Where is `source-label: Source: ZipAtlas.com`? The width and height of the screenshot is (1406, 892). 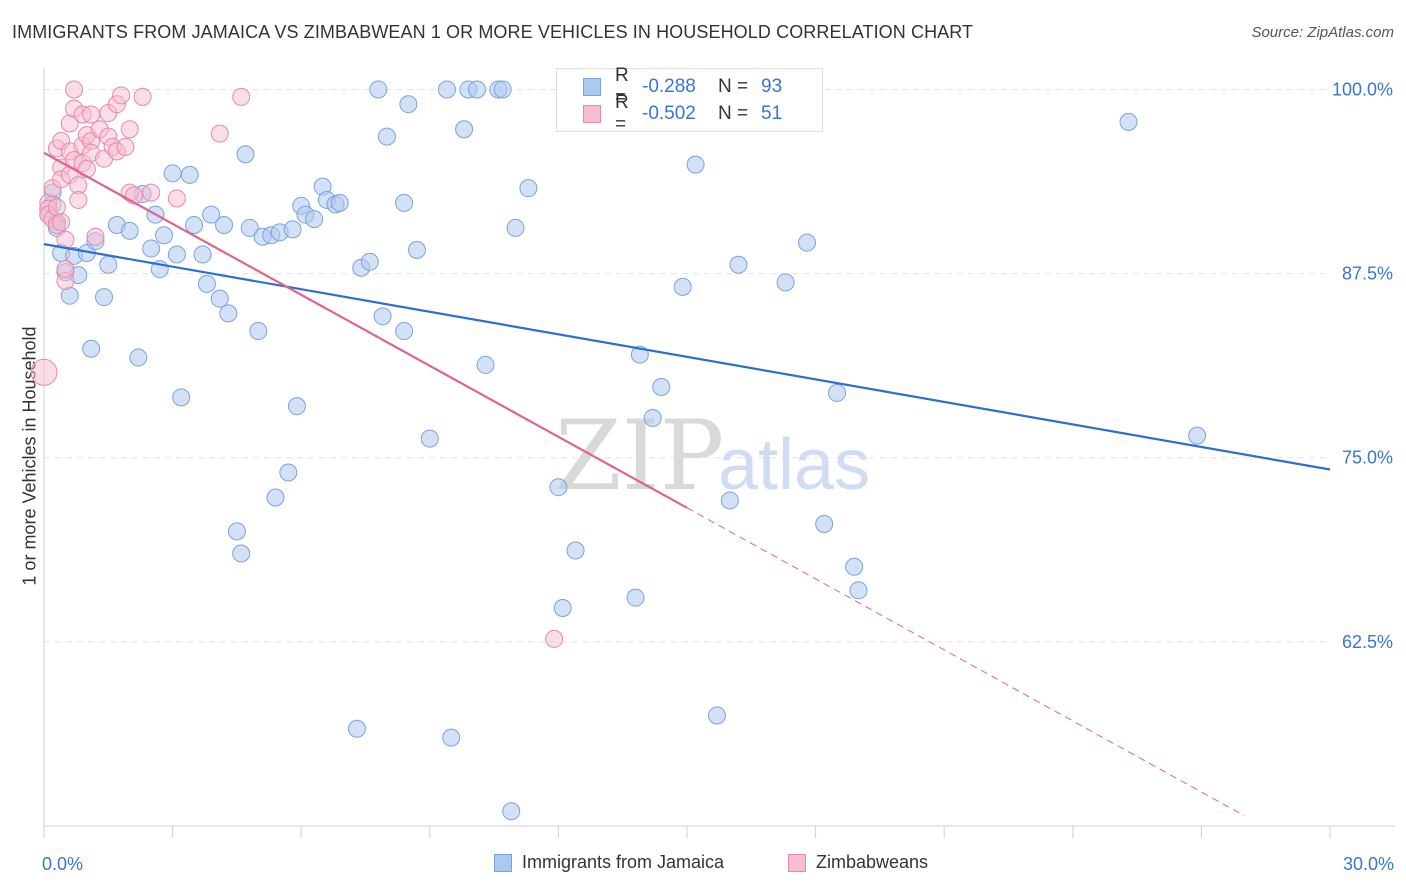 source-label: Source: ZipAtlas.com is located at coordinates (1322, 32).